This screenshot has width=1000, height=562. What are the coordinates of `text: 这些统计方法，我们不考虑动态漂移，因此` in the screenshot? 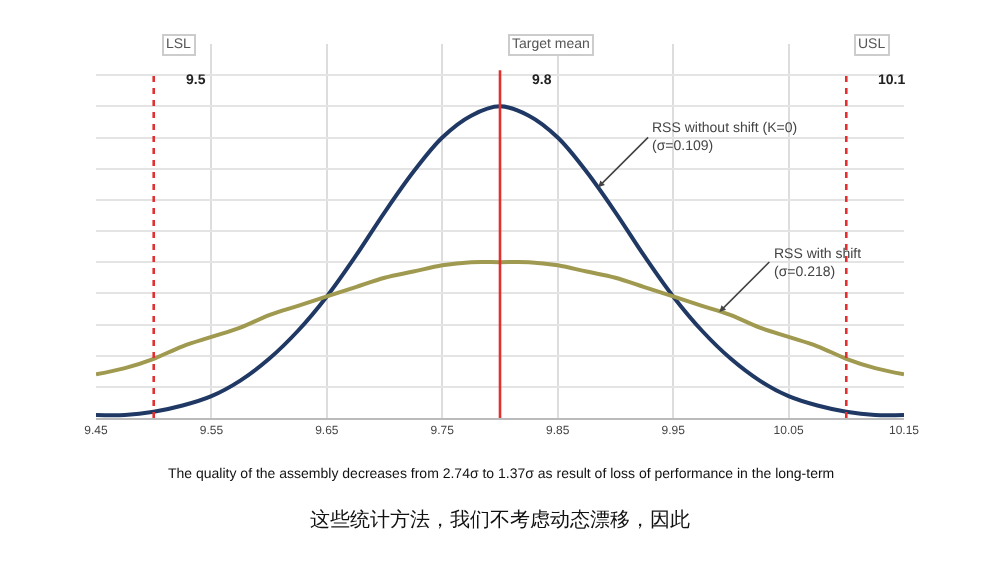 It's located at (500, 520).